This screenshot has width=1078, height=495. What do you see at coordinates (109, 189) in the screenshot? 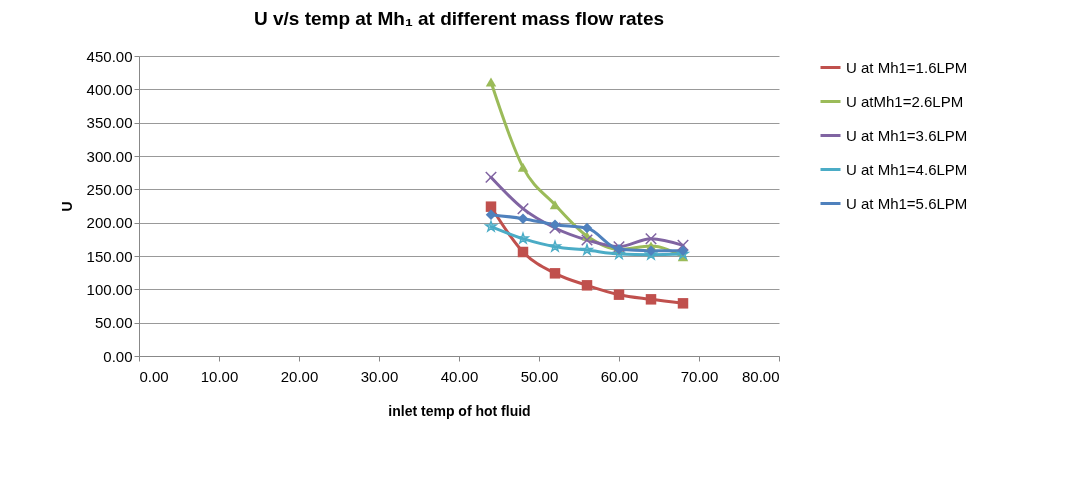
I see `y-tick-label: 250.00` at bounding box center [109, 189].